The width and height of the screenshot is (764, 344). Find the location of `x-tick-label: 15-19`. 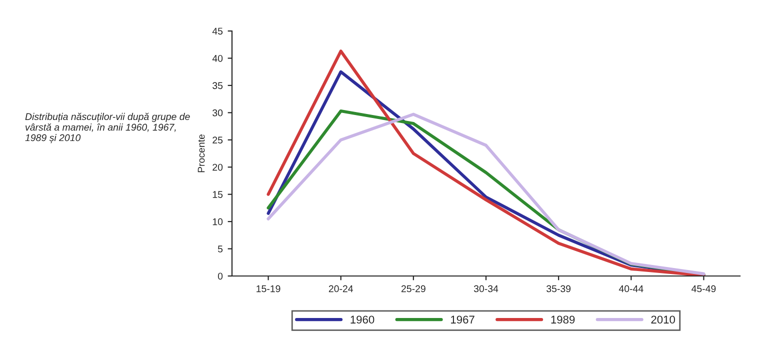

x-tick-label: 15-19 is located at coordinates (268, 288).